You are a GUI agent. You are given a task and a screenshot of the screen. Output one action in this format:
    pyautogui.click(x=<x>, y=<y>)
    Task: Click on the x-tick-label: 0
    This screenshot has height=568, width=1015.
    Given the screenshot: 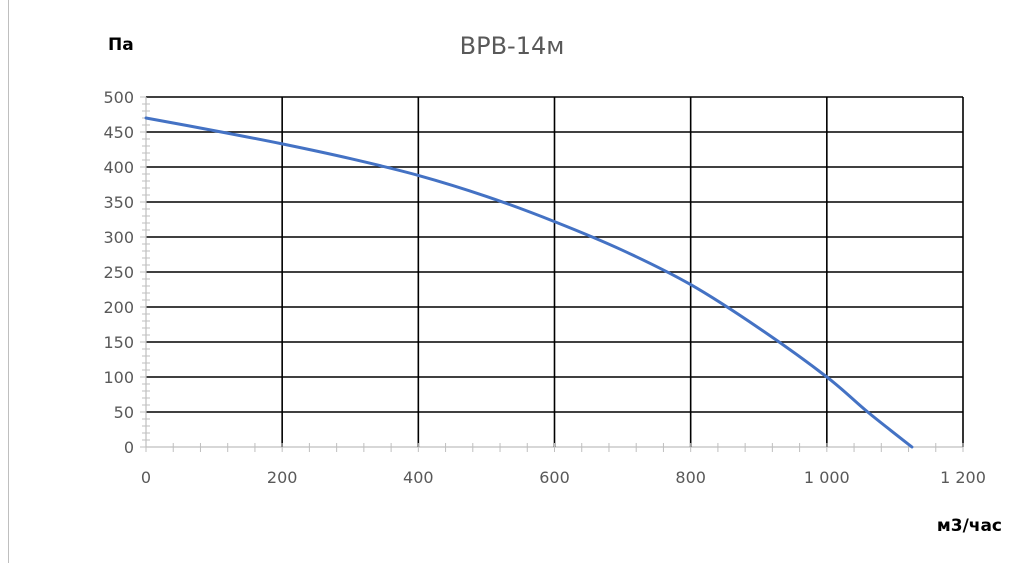 What is the action you would take?
    pyautogui.click(x=146, y=477)
    